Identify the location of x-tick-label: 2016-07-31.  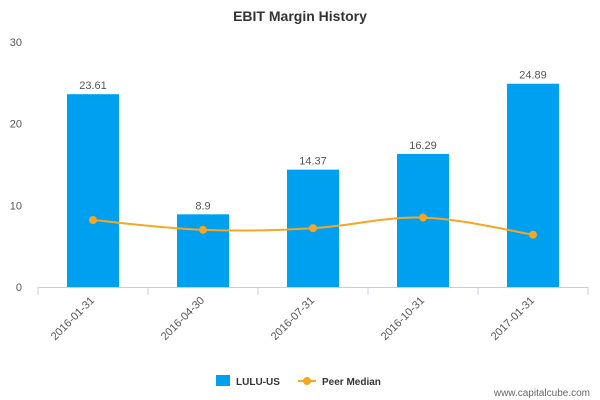
(293, 319).